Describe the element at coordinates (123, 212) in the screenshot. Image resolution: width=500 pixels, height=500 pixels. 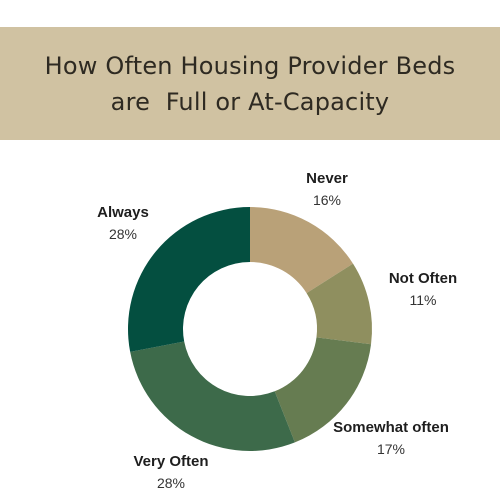
I see `slice-label-always: Always` at that location.